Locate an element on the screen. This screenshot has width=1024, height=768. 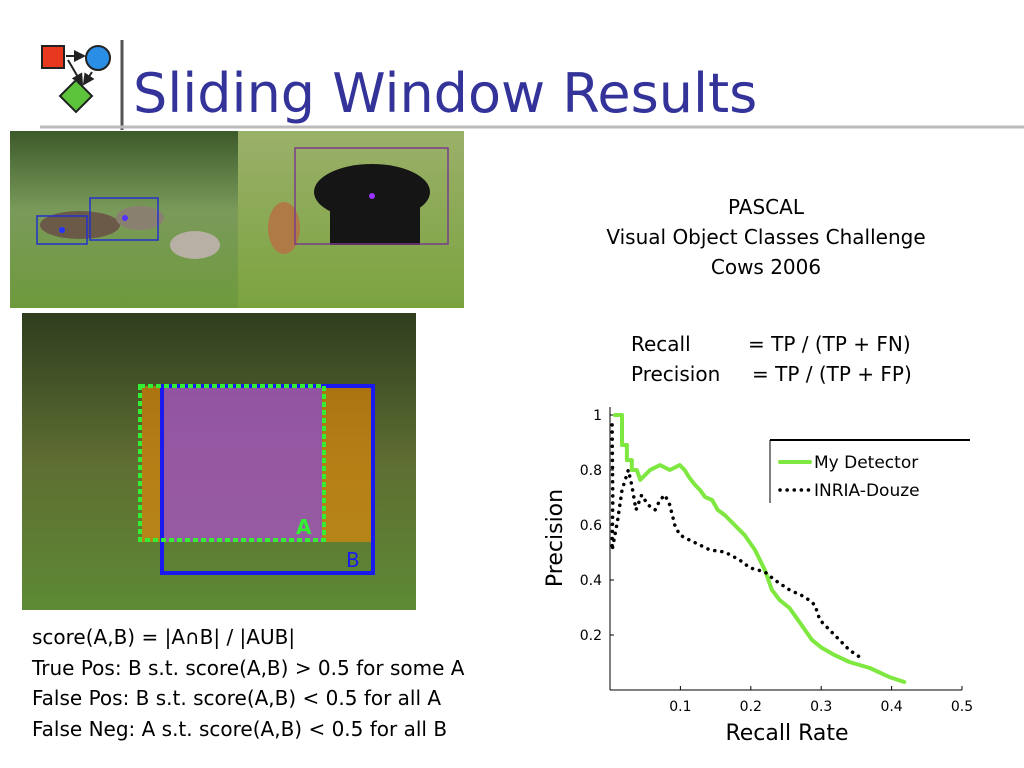
y-axis-label: Precision is located at coordinates (555, 538).